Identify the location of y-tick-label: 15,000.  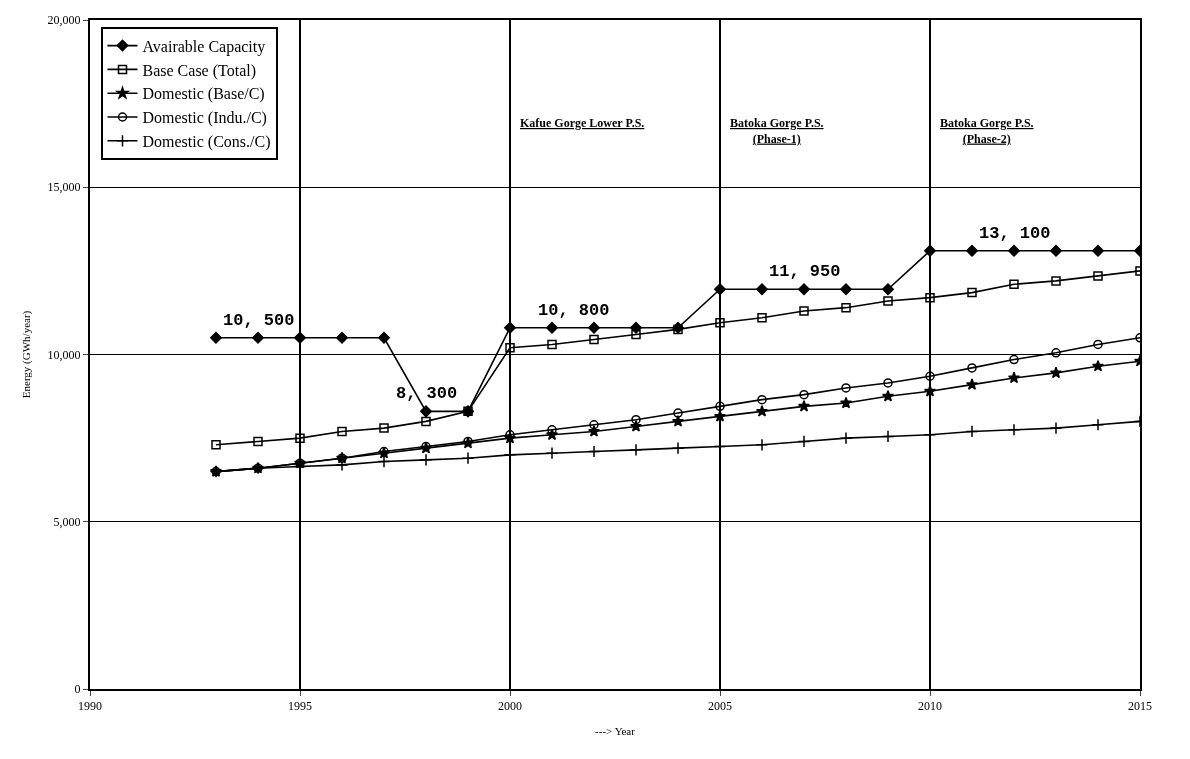
(64, 187).